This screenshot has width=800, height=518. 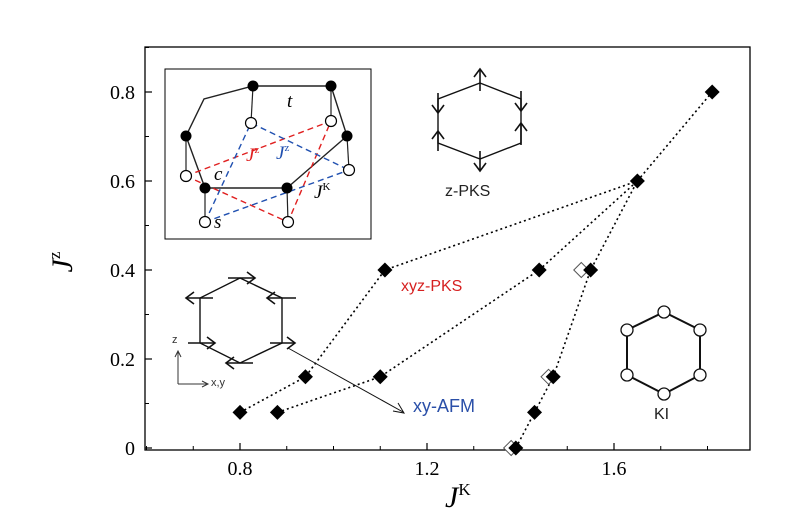 I want to click on inset-lattice-diagram: t c s Jz Jz JK, so click(x=268, y=154).